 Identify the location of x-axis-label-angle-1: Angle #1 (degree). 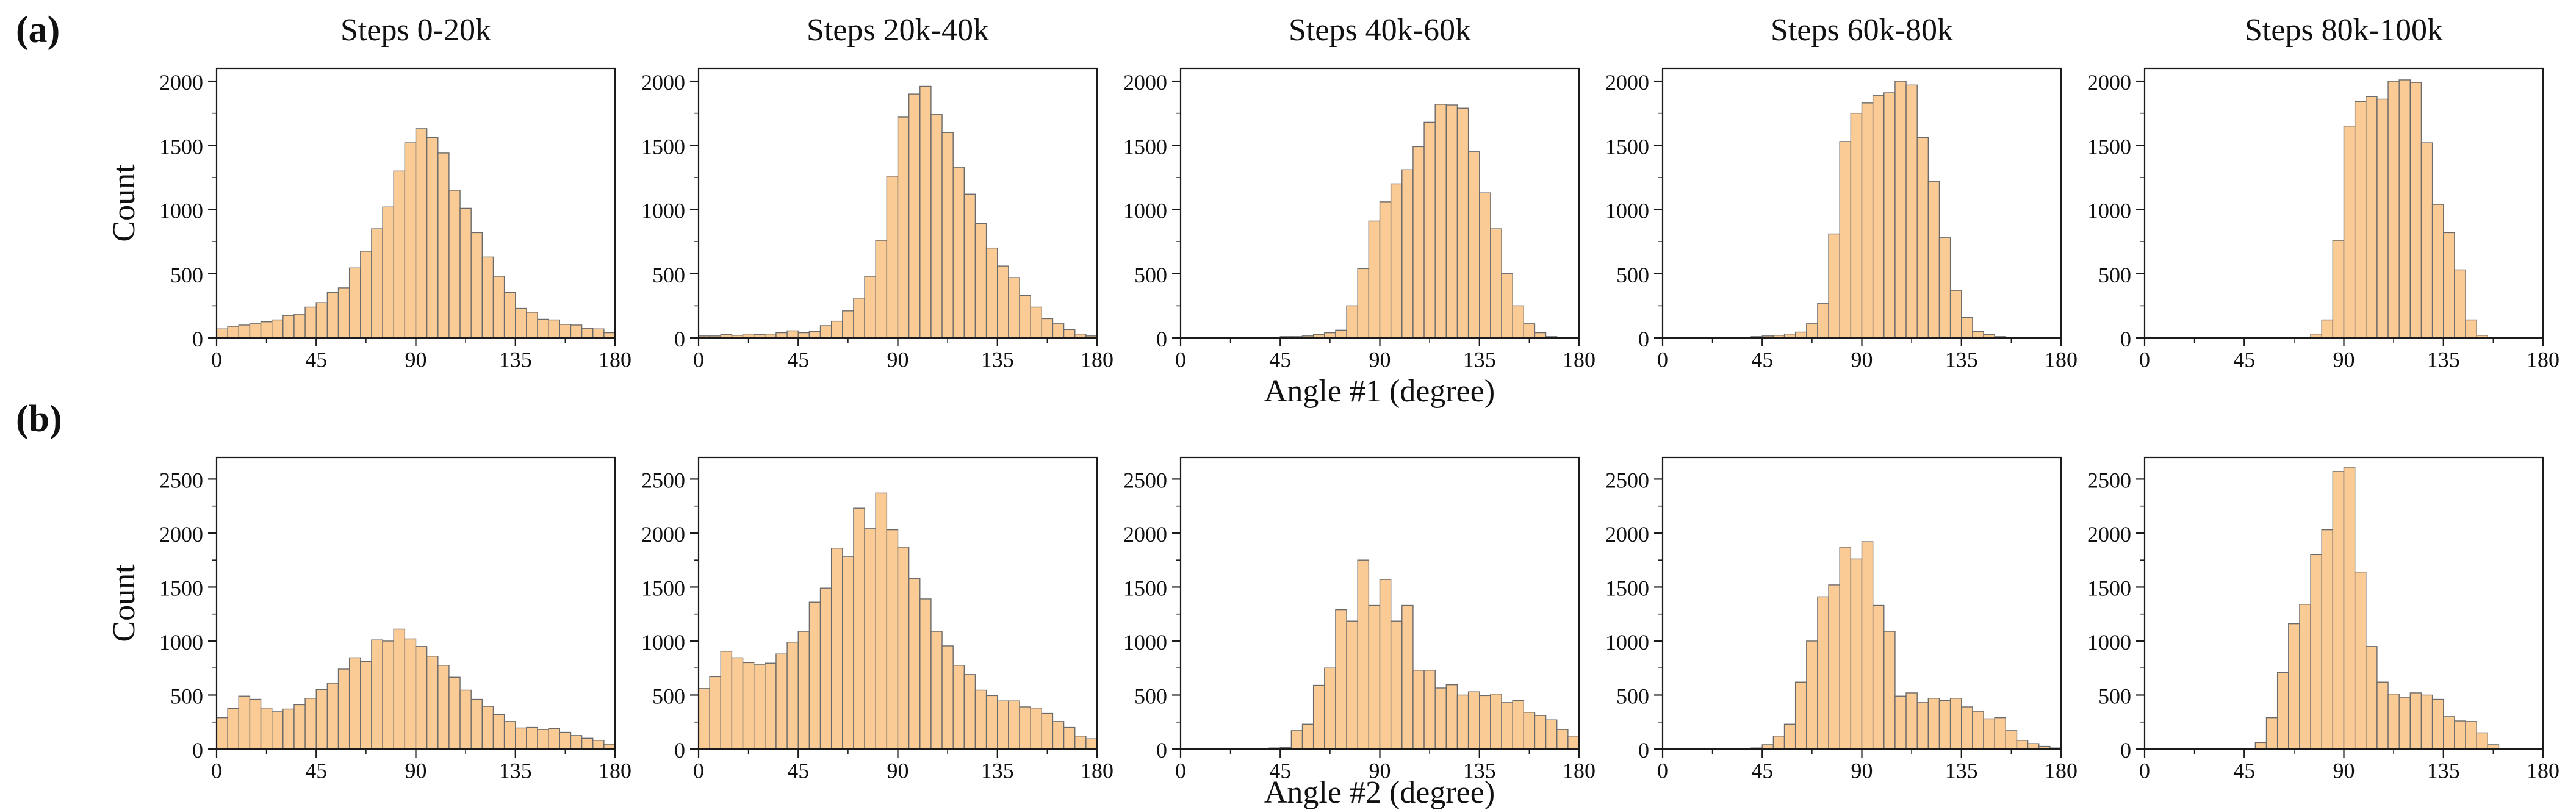
(1379, 391).